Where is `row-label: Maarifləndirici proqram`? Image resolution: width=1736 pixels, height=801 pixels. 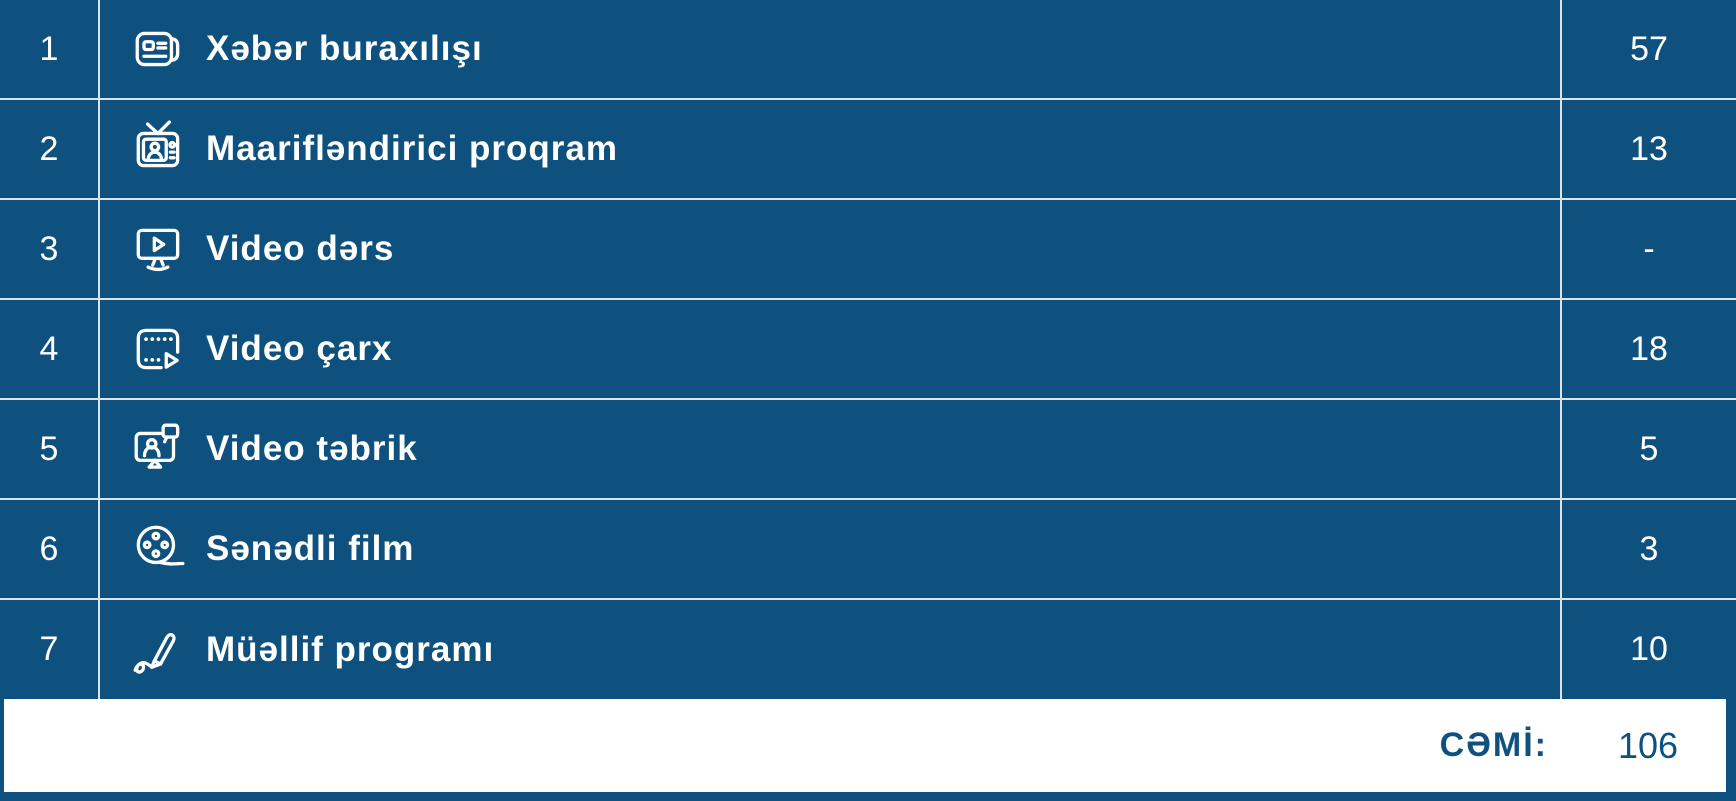
row-label: Maarifləndirici proqram is located at coordinates (412, 148).